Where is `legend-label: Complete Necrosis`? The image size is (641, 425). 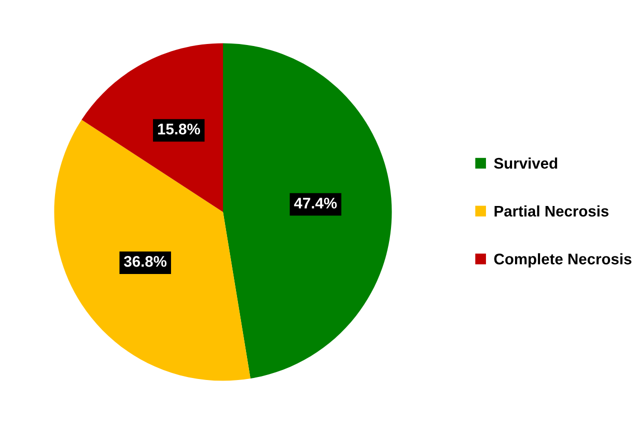
legend-label: Complete Necrosis is located at coordinates (563, 260).